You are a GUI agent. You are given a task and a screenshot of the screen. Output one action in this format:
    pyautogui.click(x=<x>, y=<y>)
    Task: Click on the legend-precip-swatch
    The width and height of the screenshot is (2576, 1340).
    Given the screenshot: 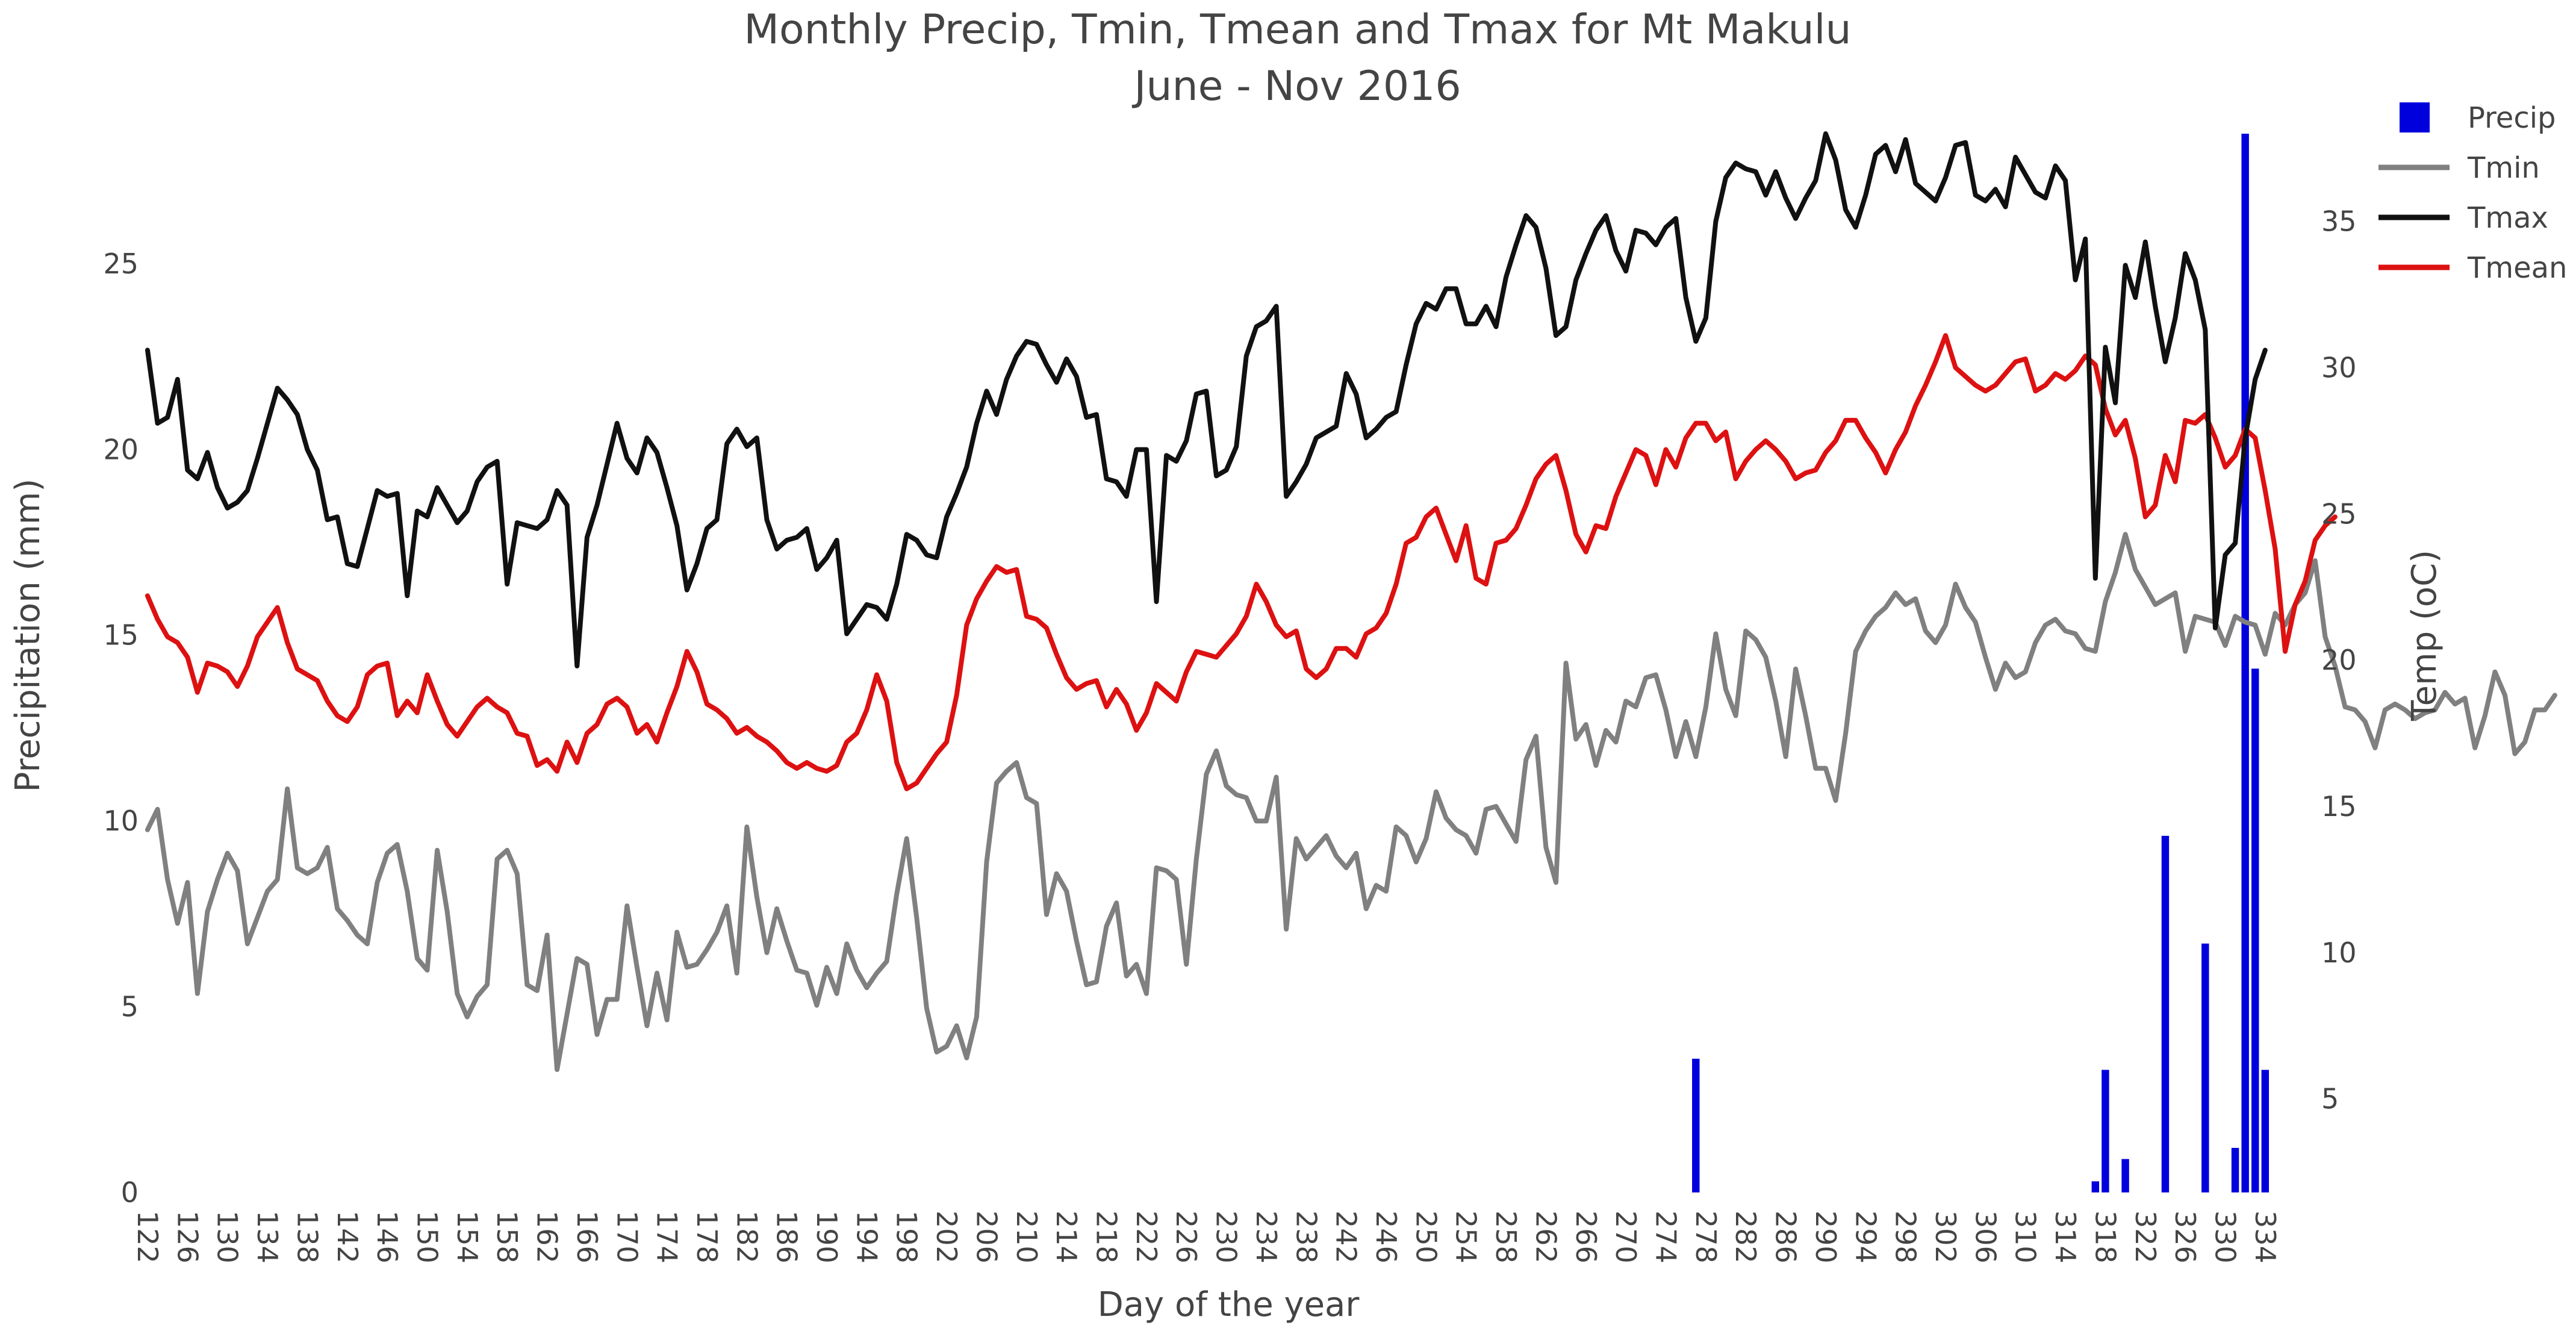 What is the action you would take?
    pyautogui.click(x=2415, y=117)
    